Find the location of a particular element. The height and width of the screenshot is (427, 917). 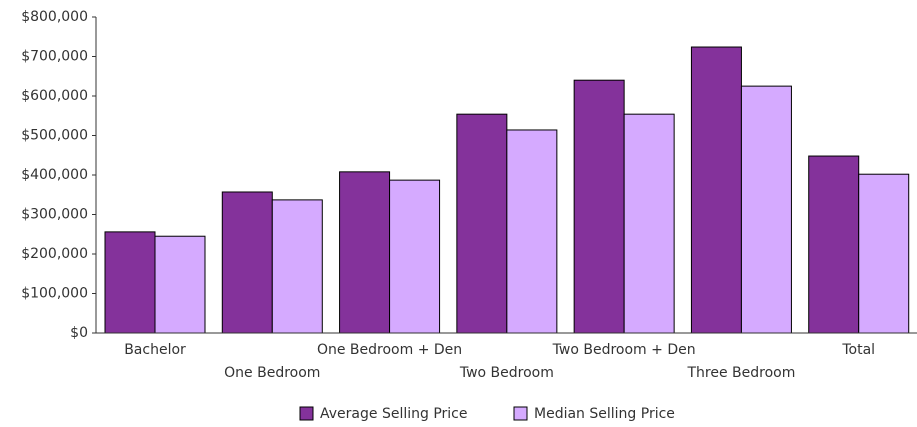

y-tick-label: $400,000 is located at coordinates (54, 175).